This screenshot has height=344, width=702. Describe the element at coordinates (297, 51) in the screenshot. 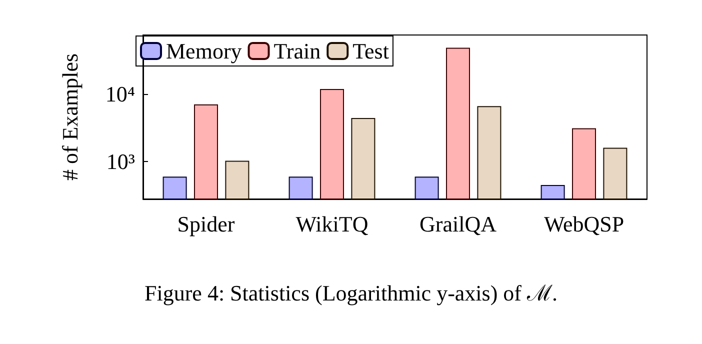

I see `legend-label: Train` at that location.